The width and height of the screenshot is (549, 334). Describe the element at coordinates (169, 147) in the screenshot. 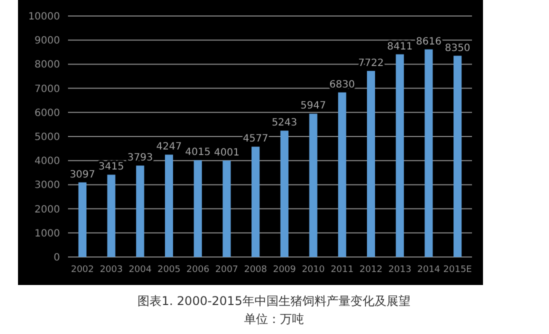

I see `data-label: 4247` at that location.